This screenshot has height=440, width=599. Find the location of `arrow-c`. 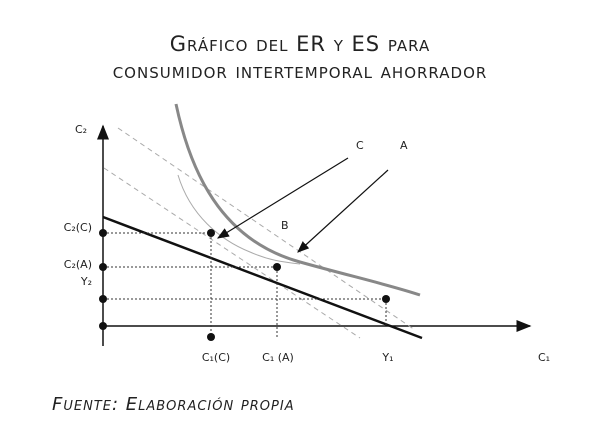

arrow-c is located at coordinates (282, 198).